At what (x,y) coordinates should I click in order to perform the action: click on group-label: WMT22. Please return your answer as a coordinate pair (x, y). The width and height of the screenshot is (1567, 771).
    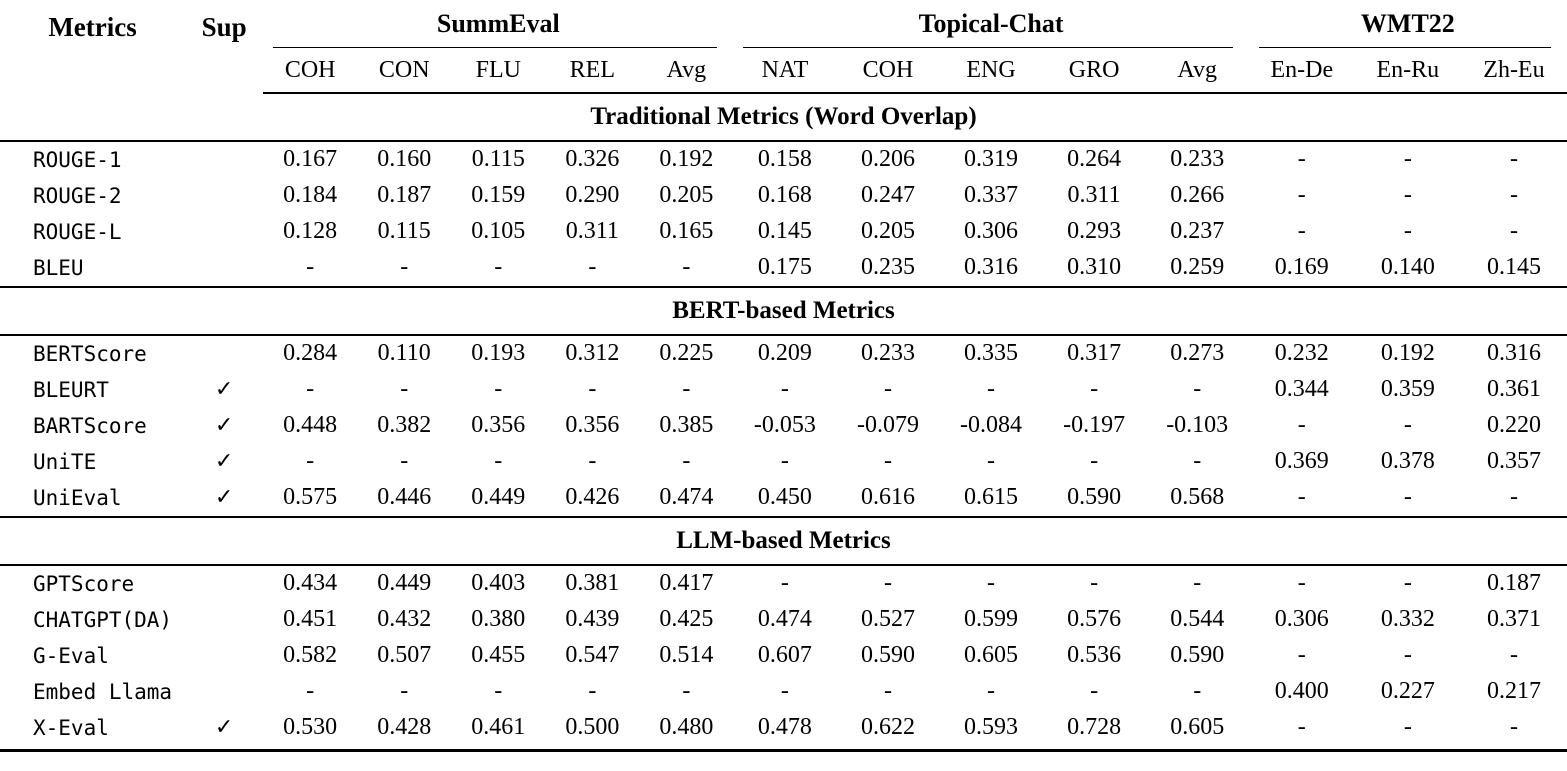
    Looking at the image, I should click on (1407, 23).